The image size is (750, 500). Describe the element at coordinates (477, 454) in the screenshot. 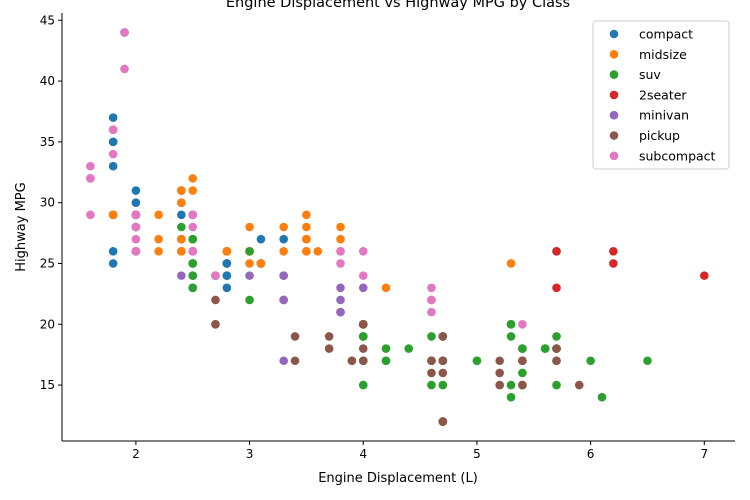

I see `x-tick-label: 5` at that location.